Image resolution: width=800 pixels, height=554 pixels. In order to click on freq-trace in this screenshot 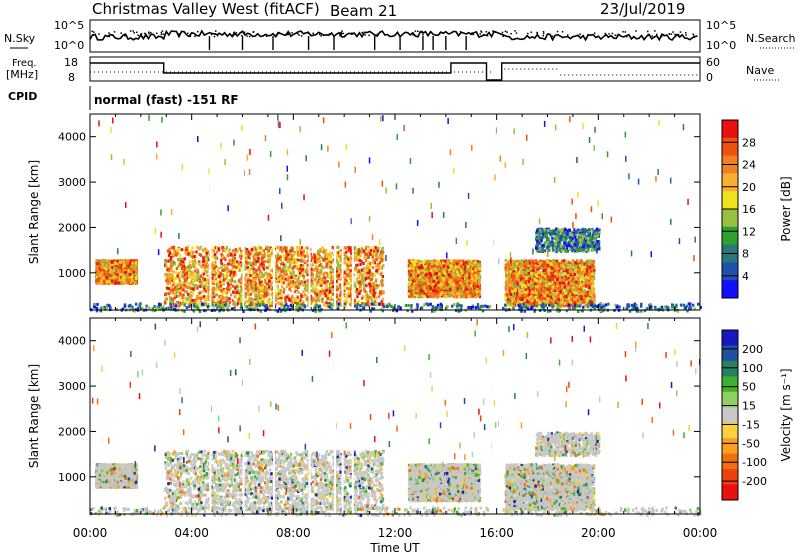, I will do `click(395, 71)`.